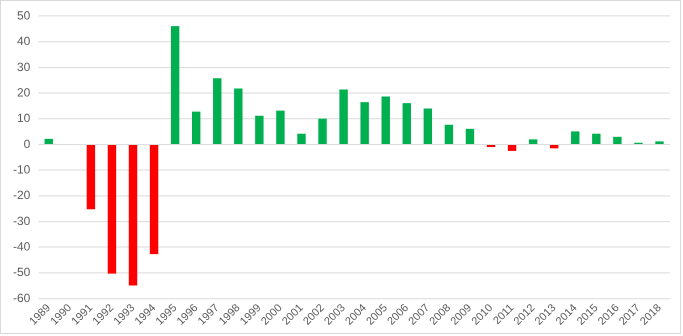  I want to click on y-tick-label: 10, so click(23, 118).